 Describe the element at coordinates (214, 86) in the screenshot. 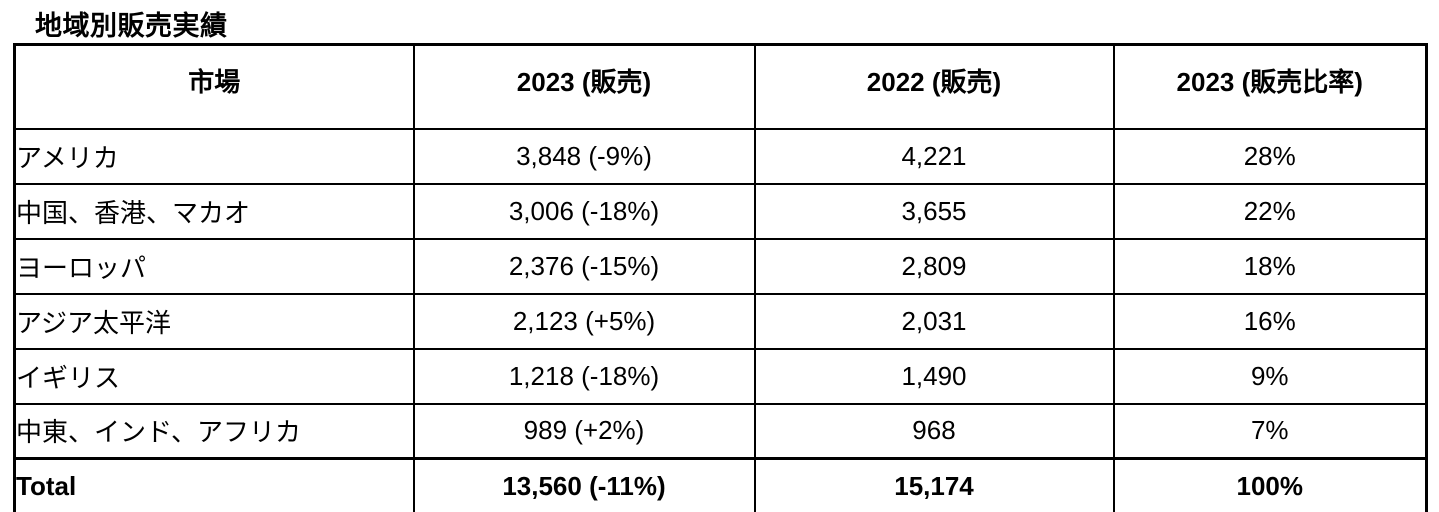

I see `header-market: 市場` at that location.